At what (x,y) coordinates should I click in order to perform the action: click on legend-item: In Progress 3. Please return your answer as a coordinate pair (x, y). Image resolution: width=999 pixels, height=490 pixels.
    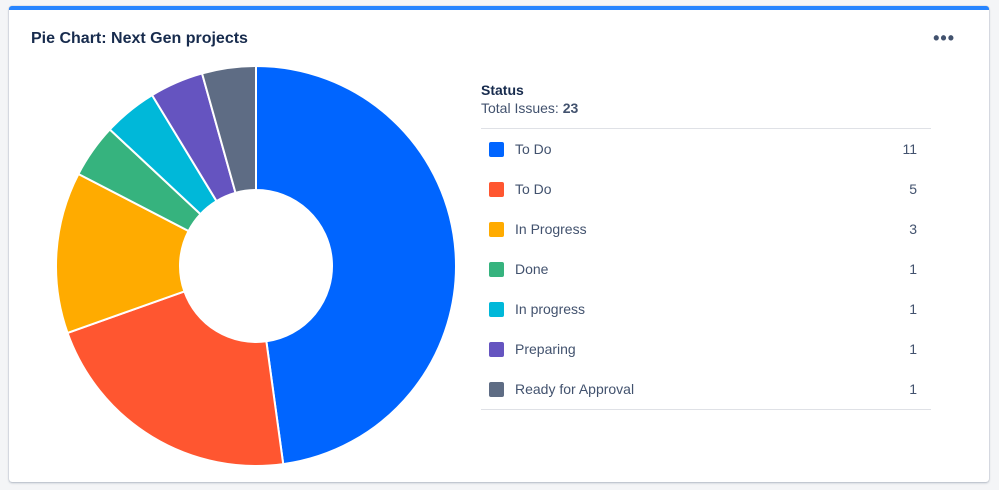
    Looking at the image, I should click on (706, 229).